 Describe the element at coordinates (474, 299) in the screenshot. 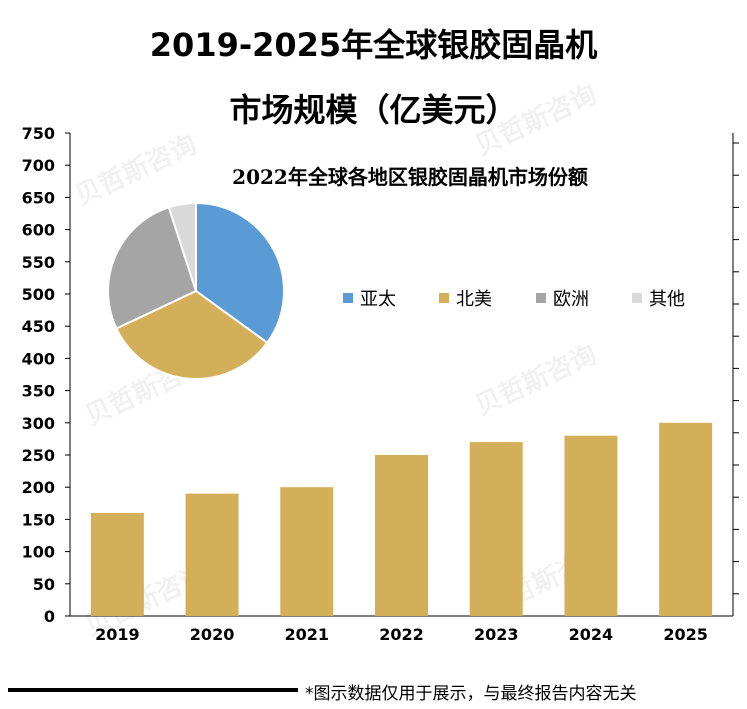

I see `legend-label: 北美` at that location.